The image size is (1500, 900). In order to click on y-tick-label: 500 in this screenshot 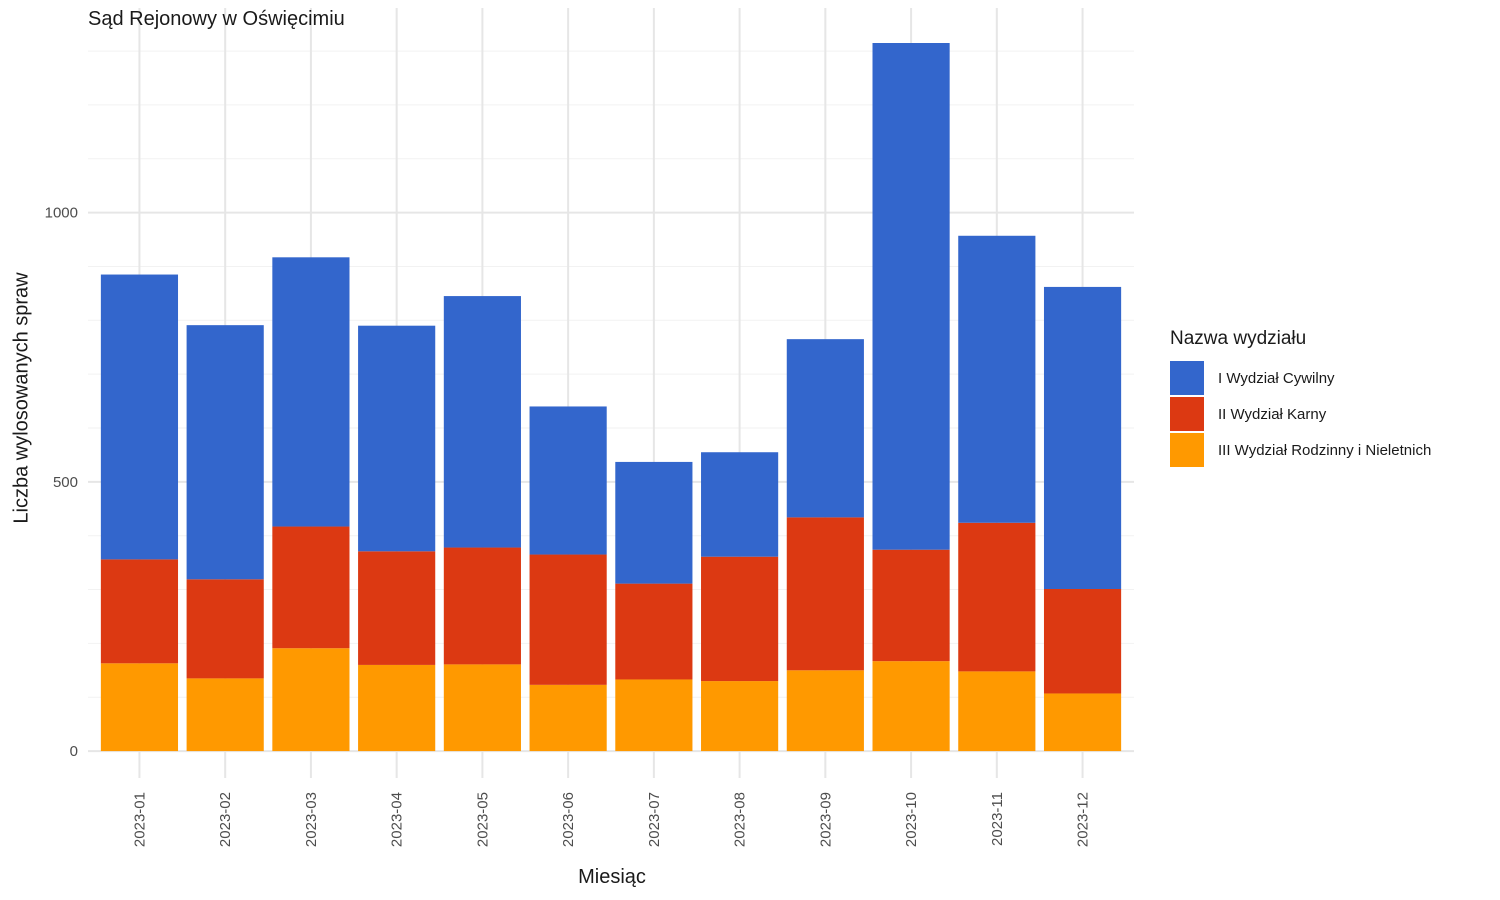, I will do `click(65, 482)`.